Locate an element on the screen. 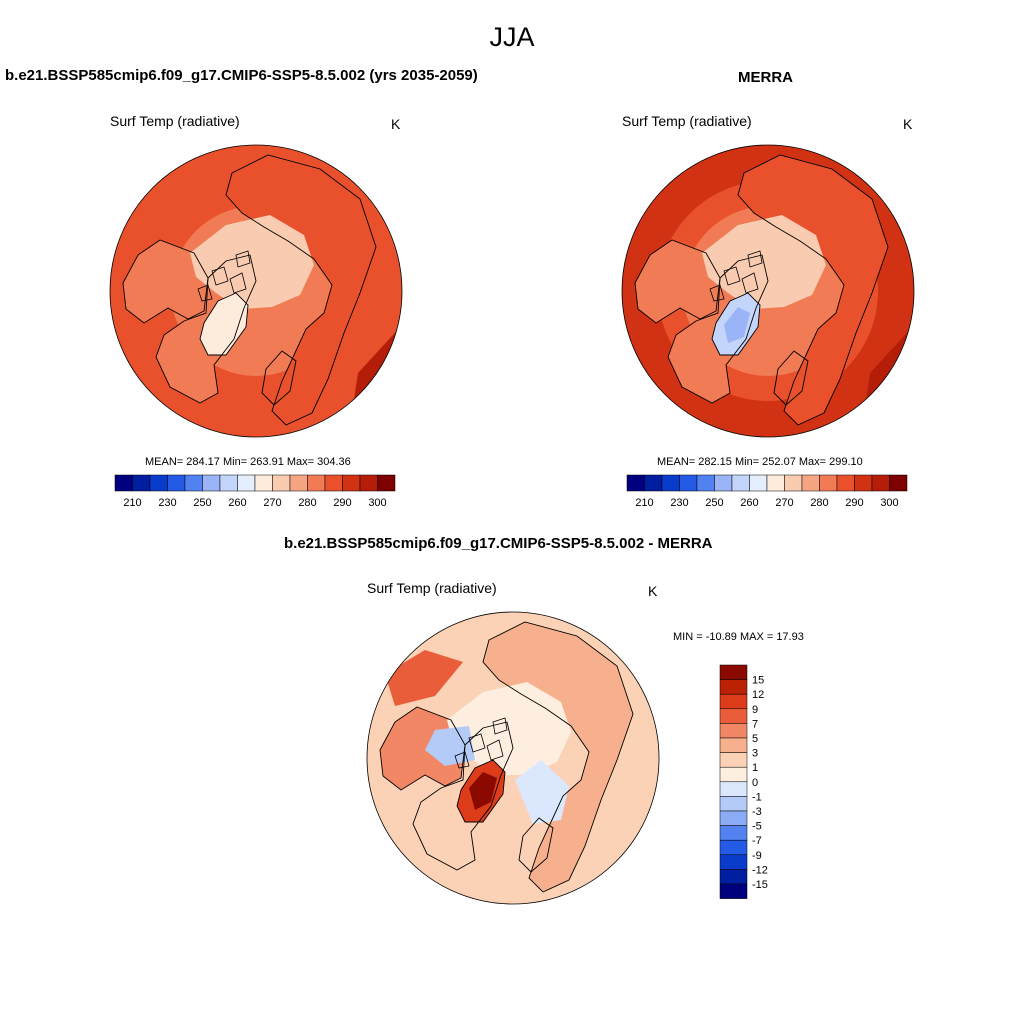 The image size is (1024, 1024). colorbar-tick-label: 5 is located at coordinates (755, 739).